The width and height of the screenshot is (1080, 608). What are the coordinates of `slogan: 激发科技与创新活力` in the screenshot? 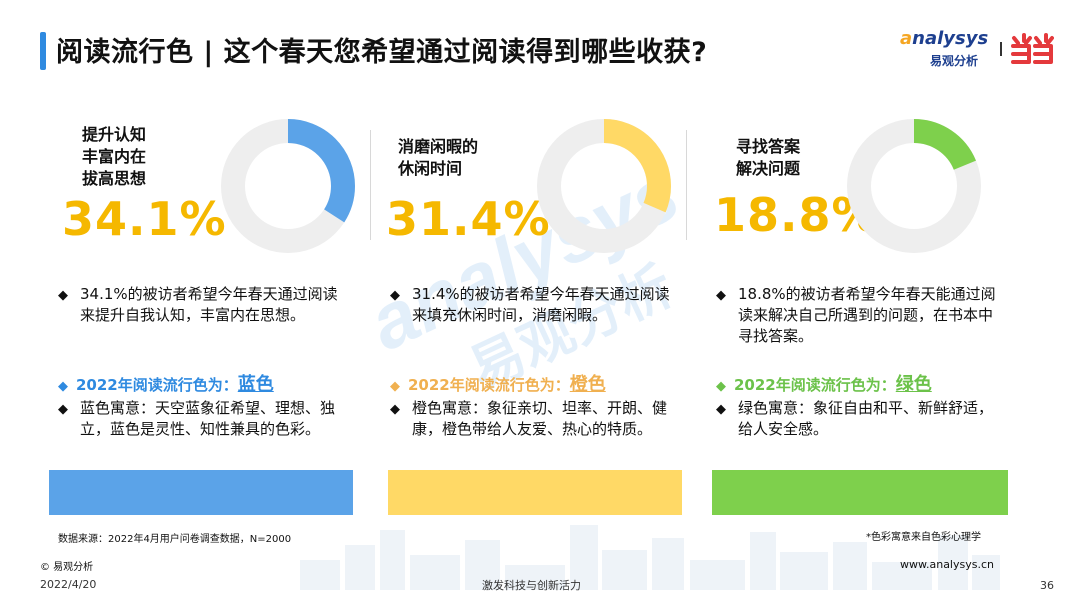 It's located at (531, 585).